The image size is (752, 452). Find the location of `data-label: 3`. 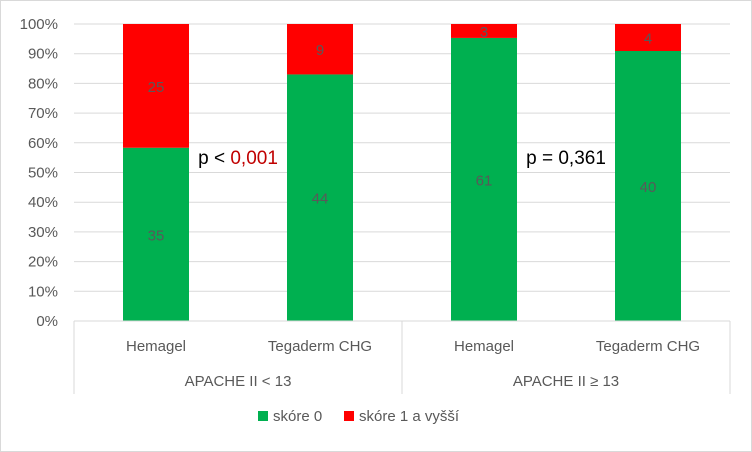

data-label: 3 is located at coordinates (484, 32).